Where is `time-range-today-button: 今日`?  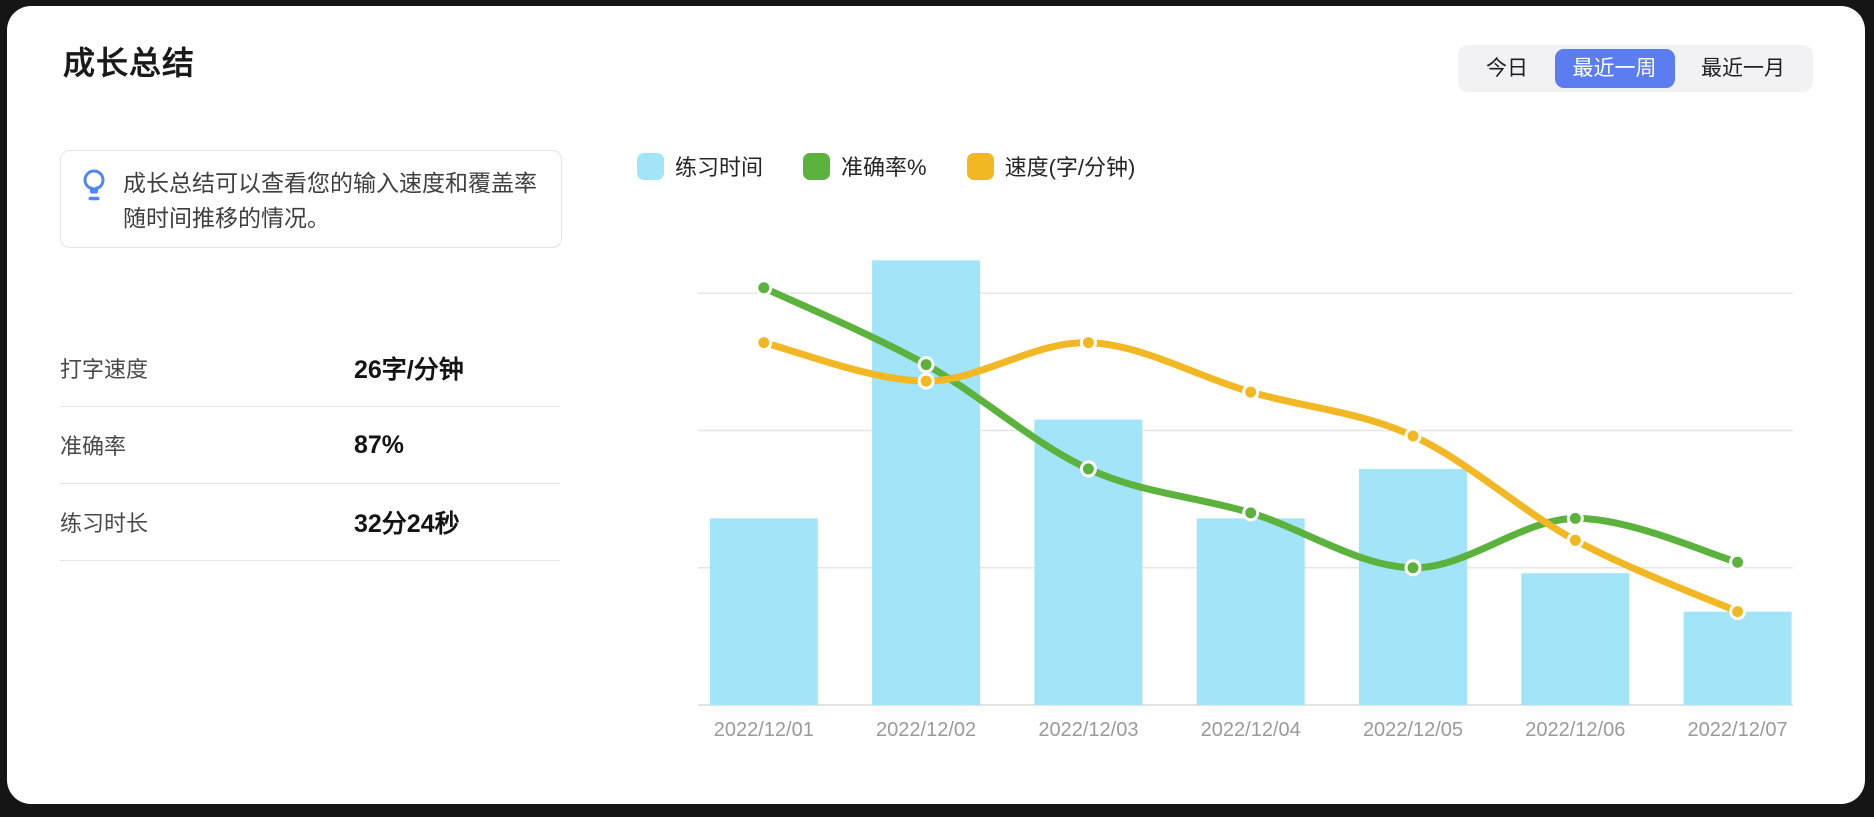
time-range-today-button: 今日 is located at coordinates (1507, 68).